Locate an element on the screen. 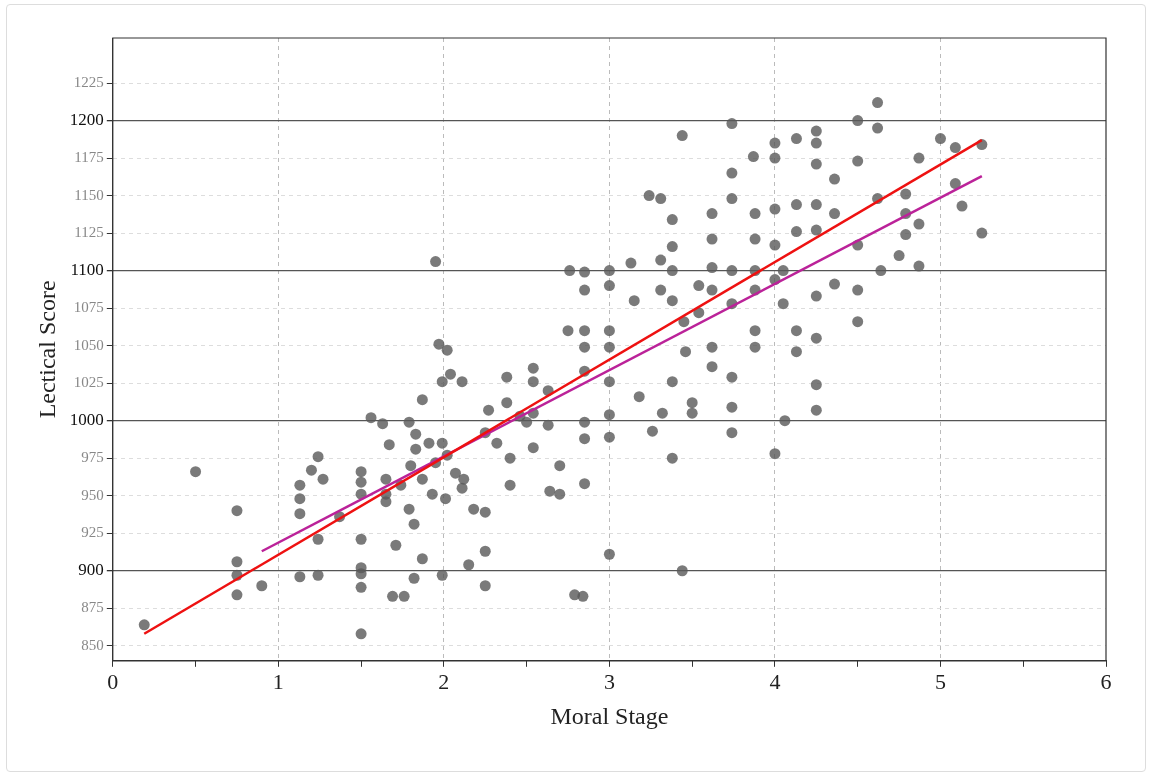  y-tick-label: 875 is located at coordinates (92, 607).